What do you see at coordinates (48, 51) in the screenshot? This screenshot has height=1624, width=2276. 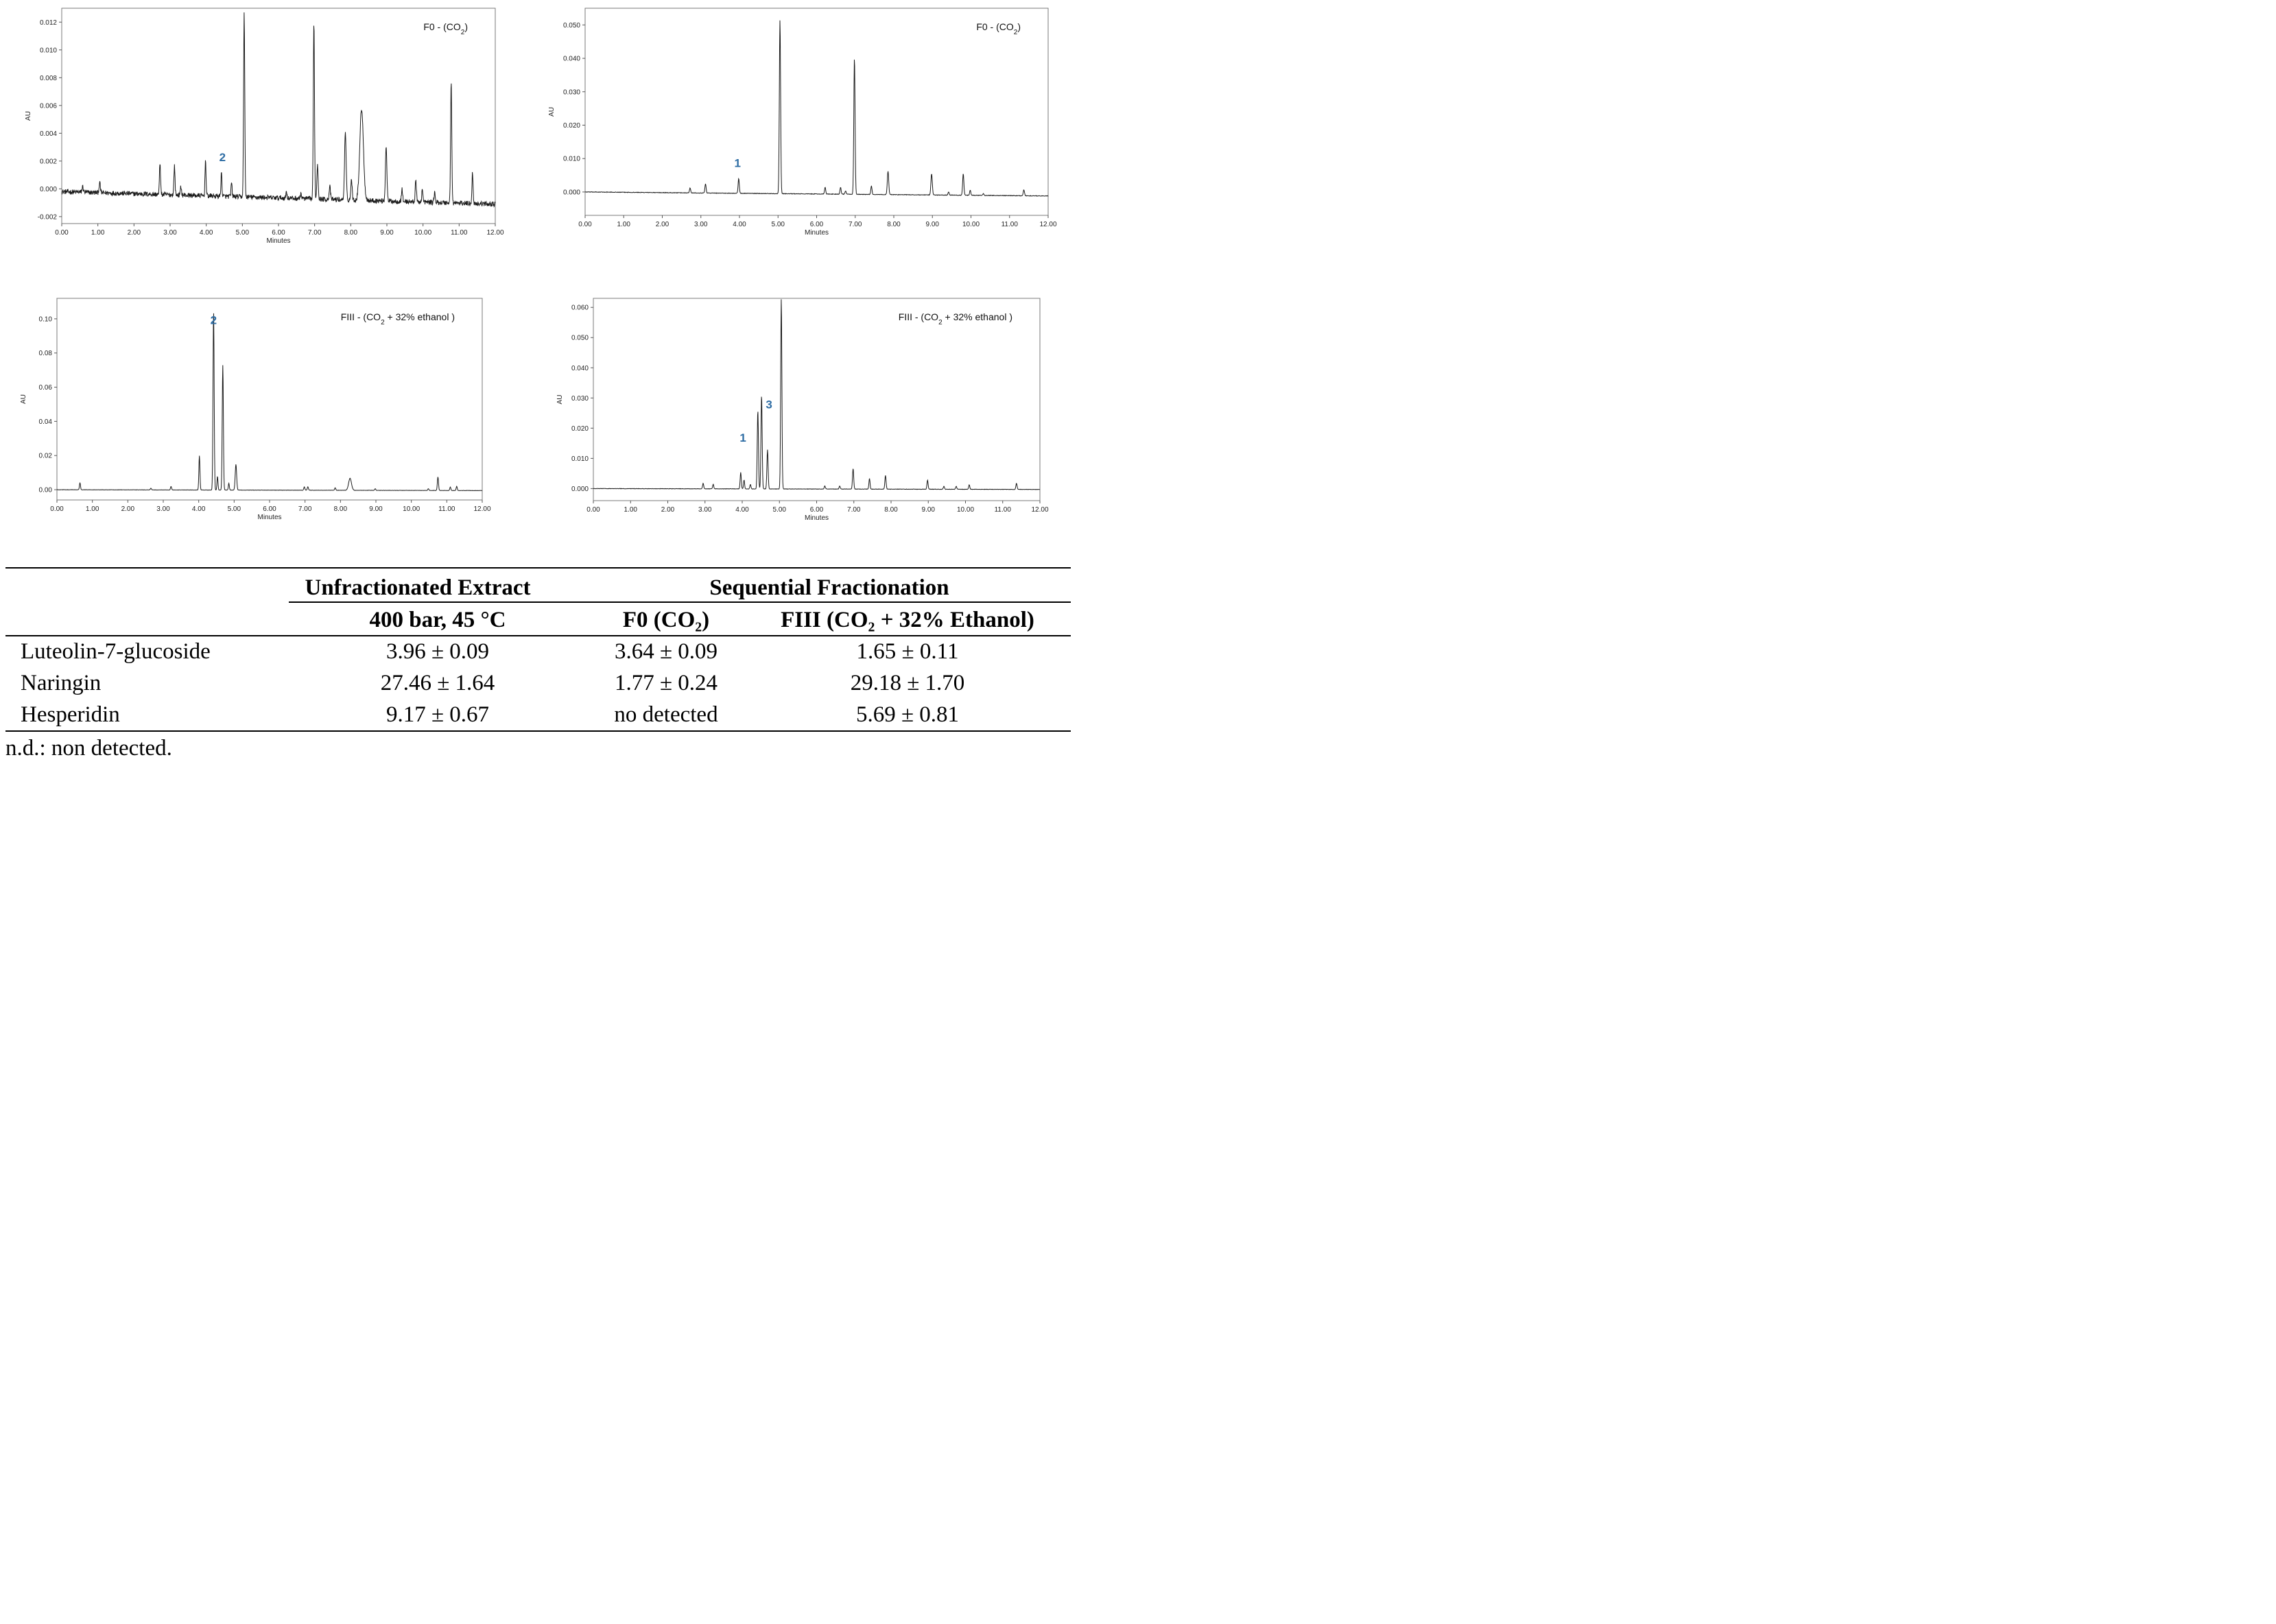 I see `y-tick-label: 0.010` at bounding box center [48, 51].